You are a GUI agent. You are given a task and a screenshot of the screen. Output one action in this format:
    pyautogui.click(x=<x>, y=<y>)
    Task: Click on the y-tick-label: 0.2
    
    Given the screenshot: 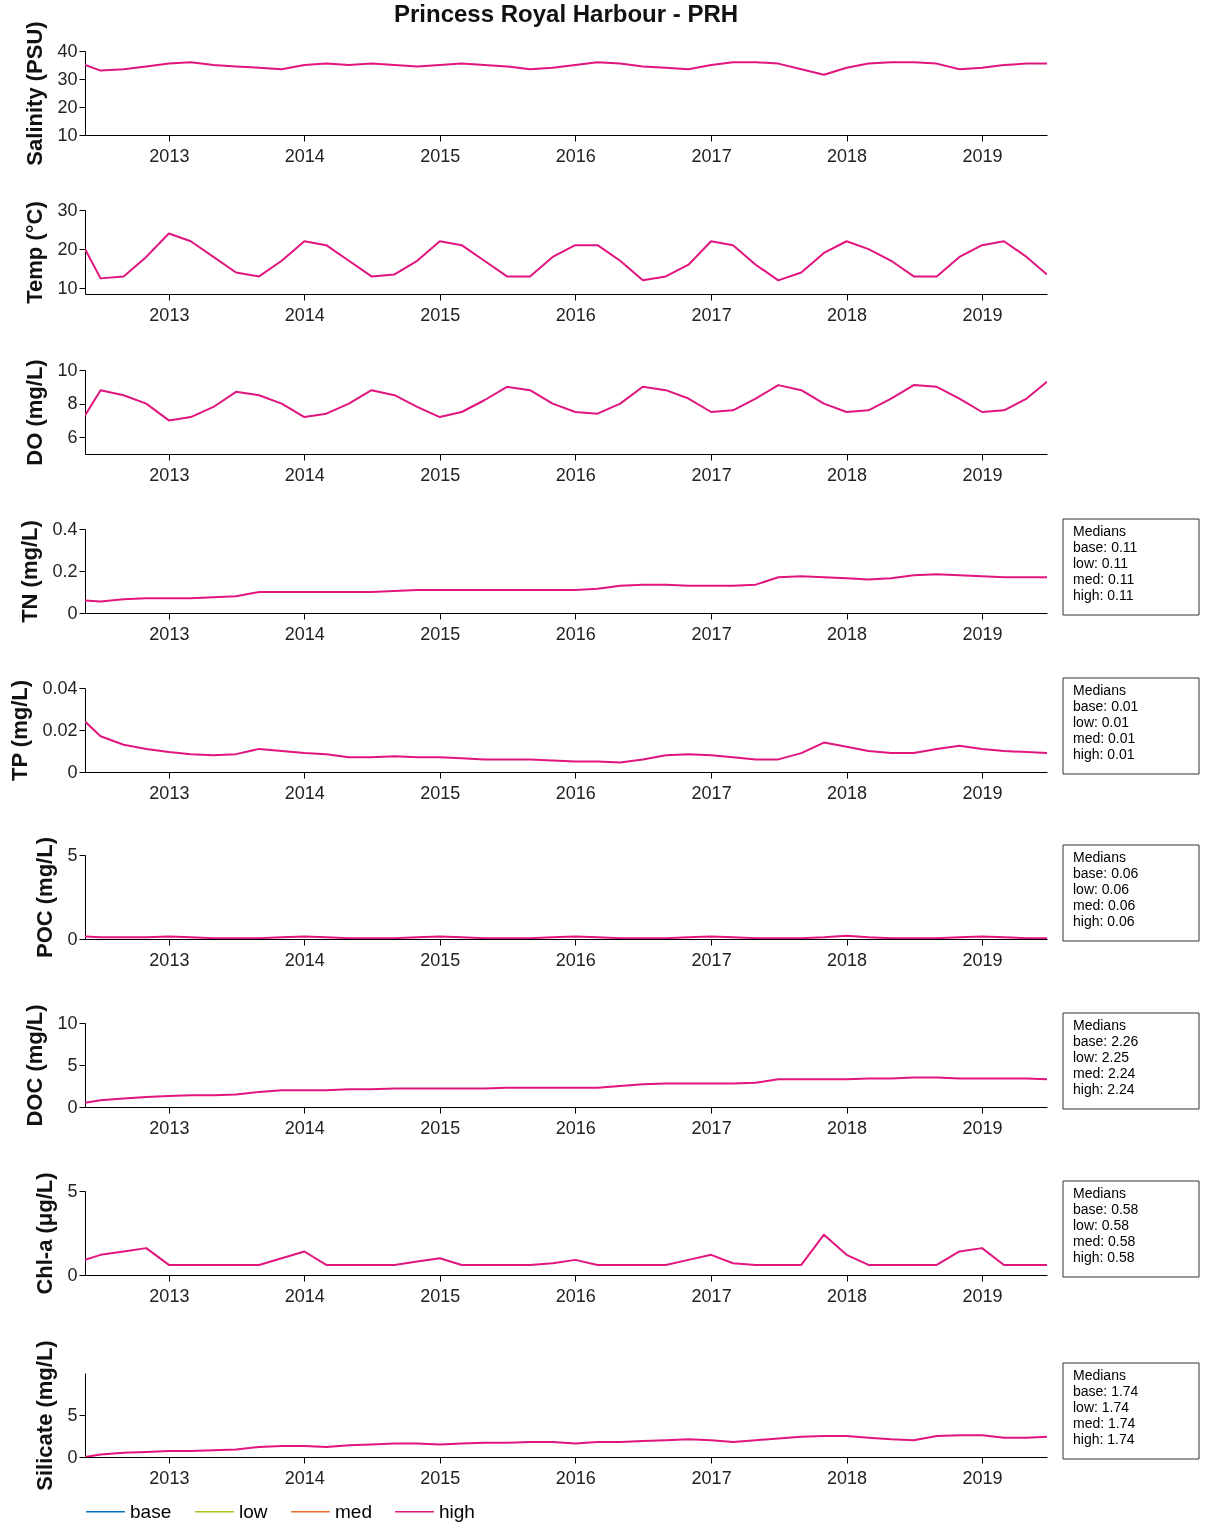 What is the action you would take?
    pyautogui.click(x=65, y=570)
    